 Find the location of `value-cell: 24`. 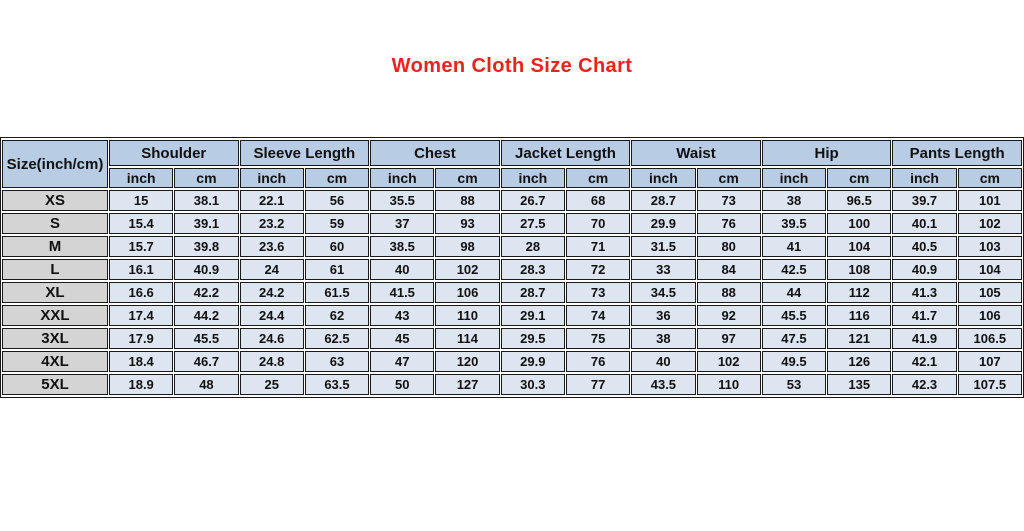

value-cell: 24 is located at coordinates (271, 269).